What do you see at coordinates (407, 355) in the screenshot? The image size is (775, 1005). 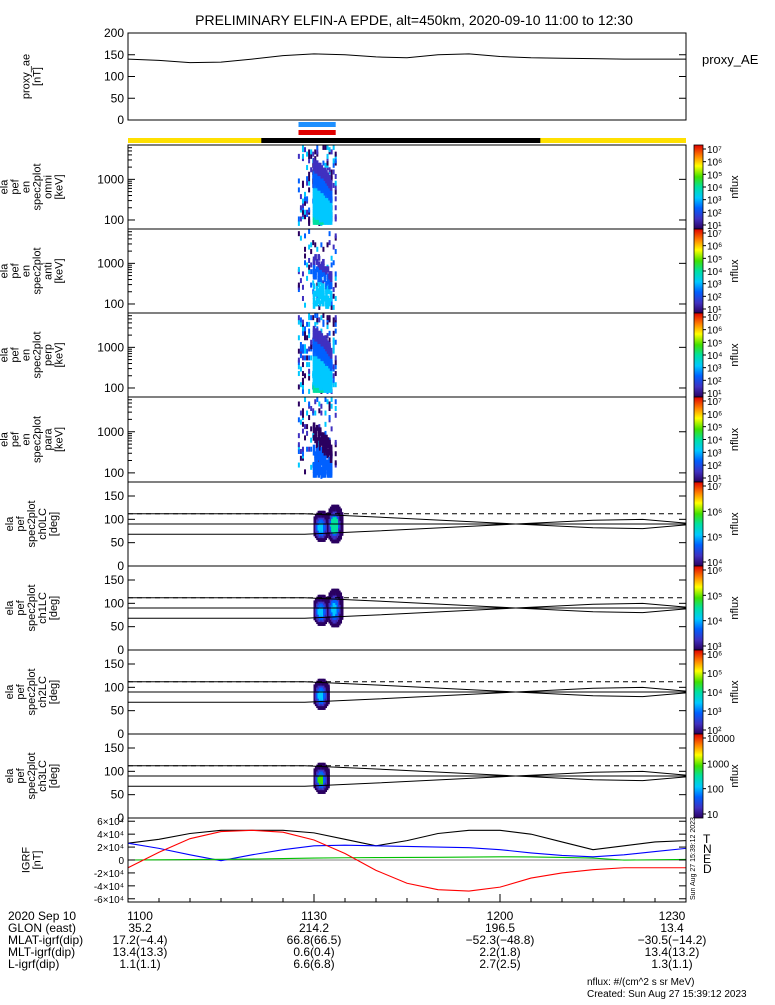 I see `panel-3-frame` at bounding box center [407, 355].